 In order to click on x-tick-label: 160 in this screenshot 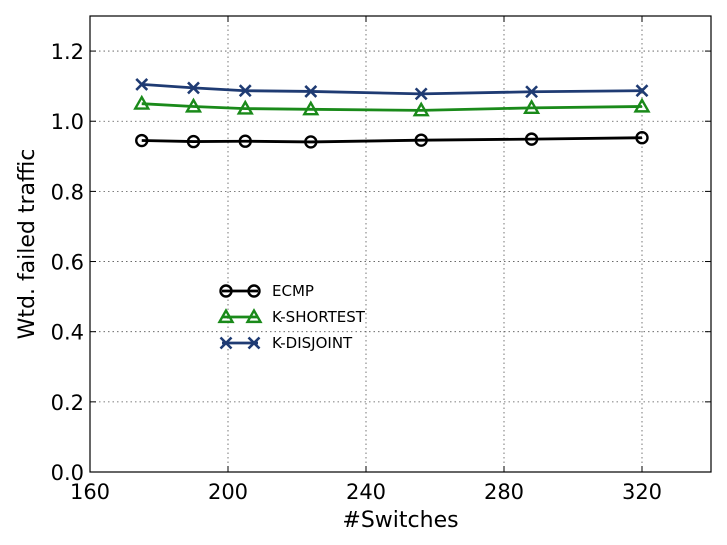, I will do `click(90, 492)`.